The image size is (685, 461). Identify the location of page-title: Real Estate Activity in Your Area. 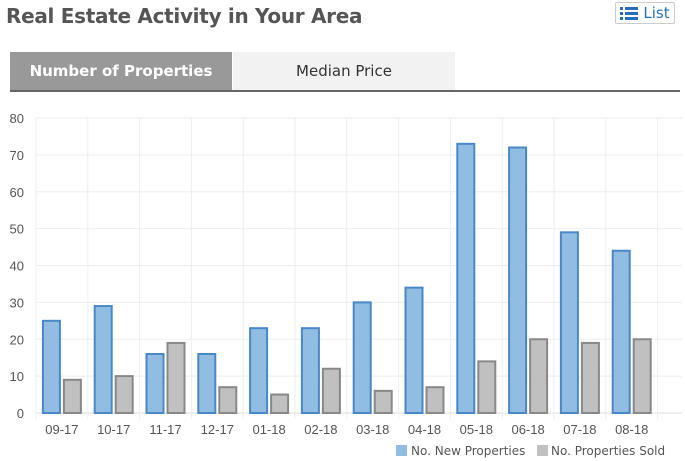
(184, 16).